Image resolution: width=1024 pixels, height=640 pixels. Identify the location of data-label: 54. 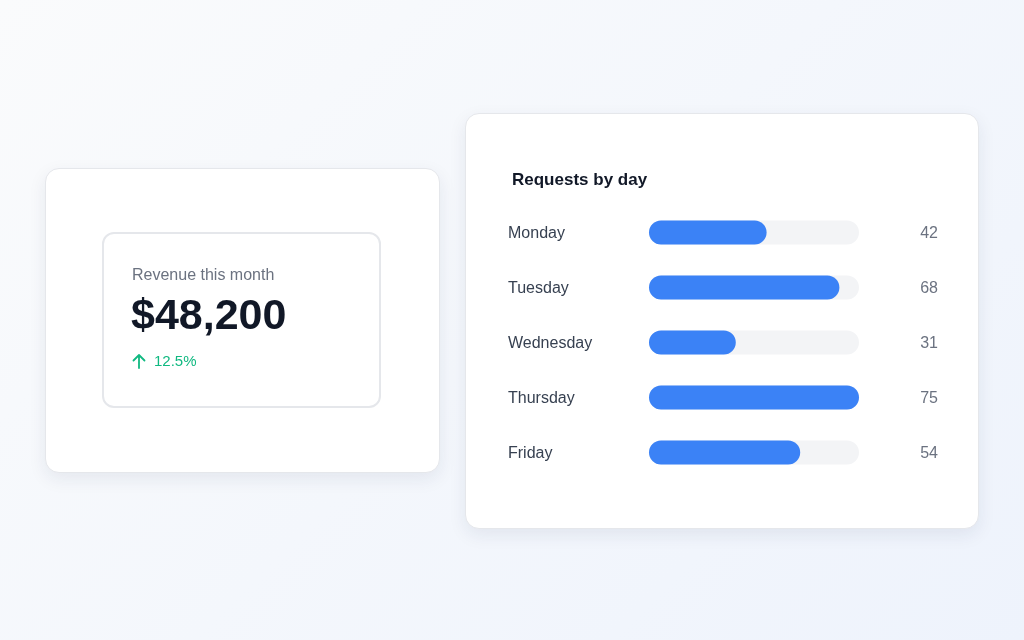
(929, 452).